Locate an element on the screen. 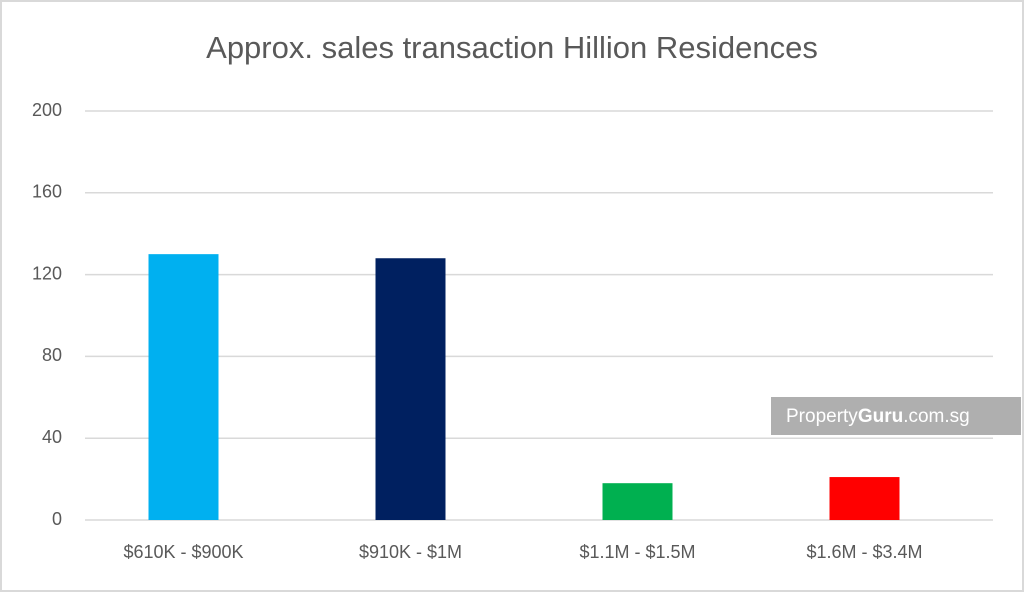 This screenshot has height=592, width=1024. watermark-part: .com.sg is located at coordinates (936, 416).